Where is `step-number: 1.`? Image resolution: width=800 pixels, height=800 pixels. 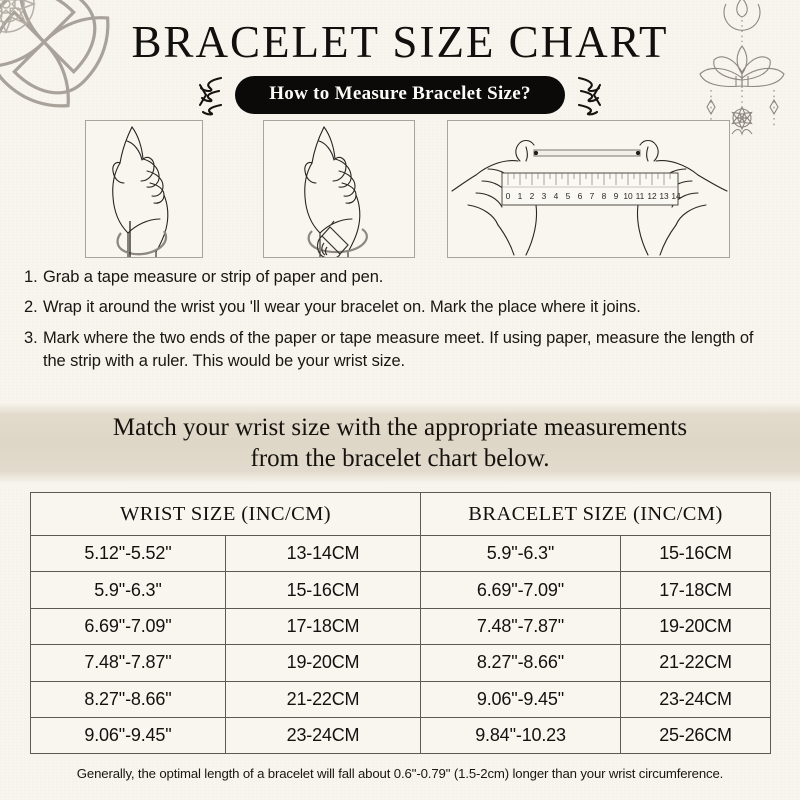
step-number: 1. is located at coordinates (31, 277).